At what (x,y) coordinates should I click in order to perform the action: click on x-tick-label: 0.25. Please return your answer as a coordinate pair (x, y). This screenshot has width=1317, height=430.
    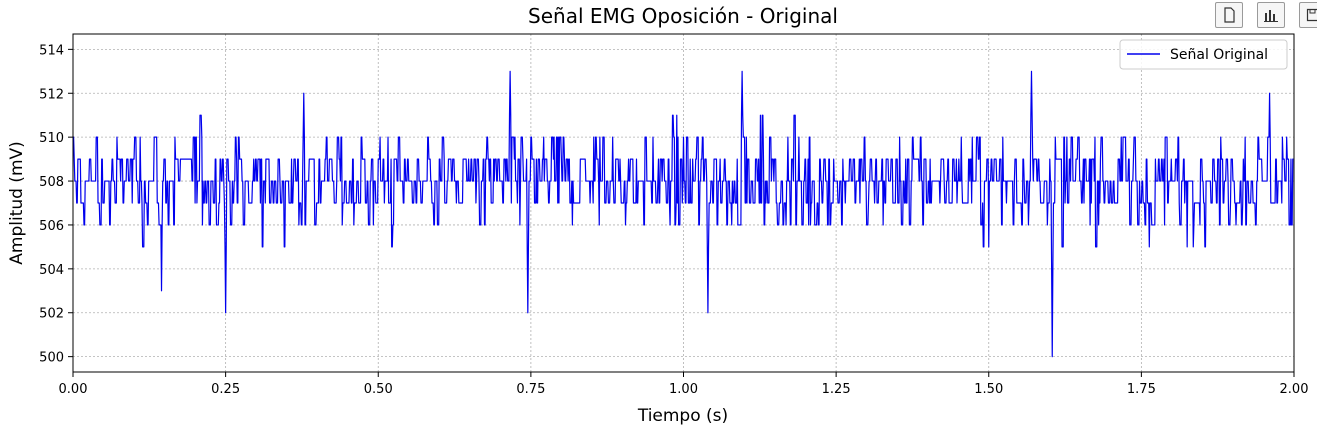
    Looking at the image, I should click on (225, 389).